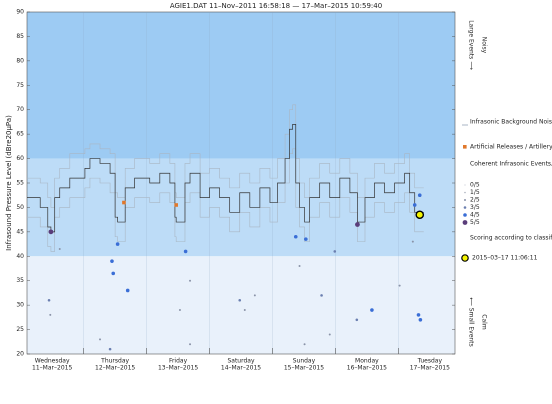 Image resolution: width=552 pixels, height=404 pixels. I want to click on x-tick-date: 14–Mar–2015, so click(241, 368).